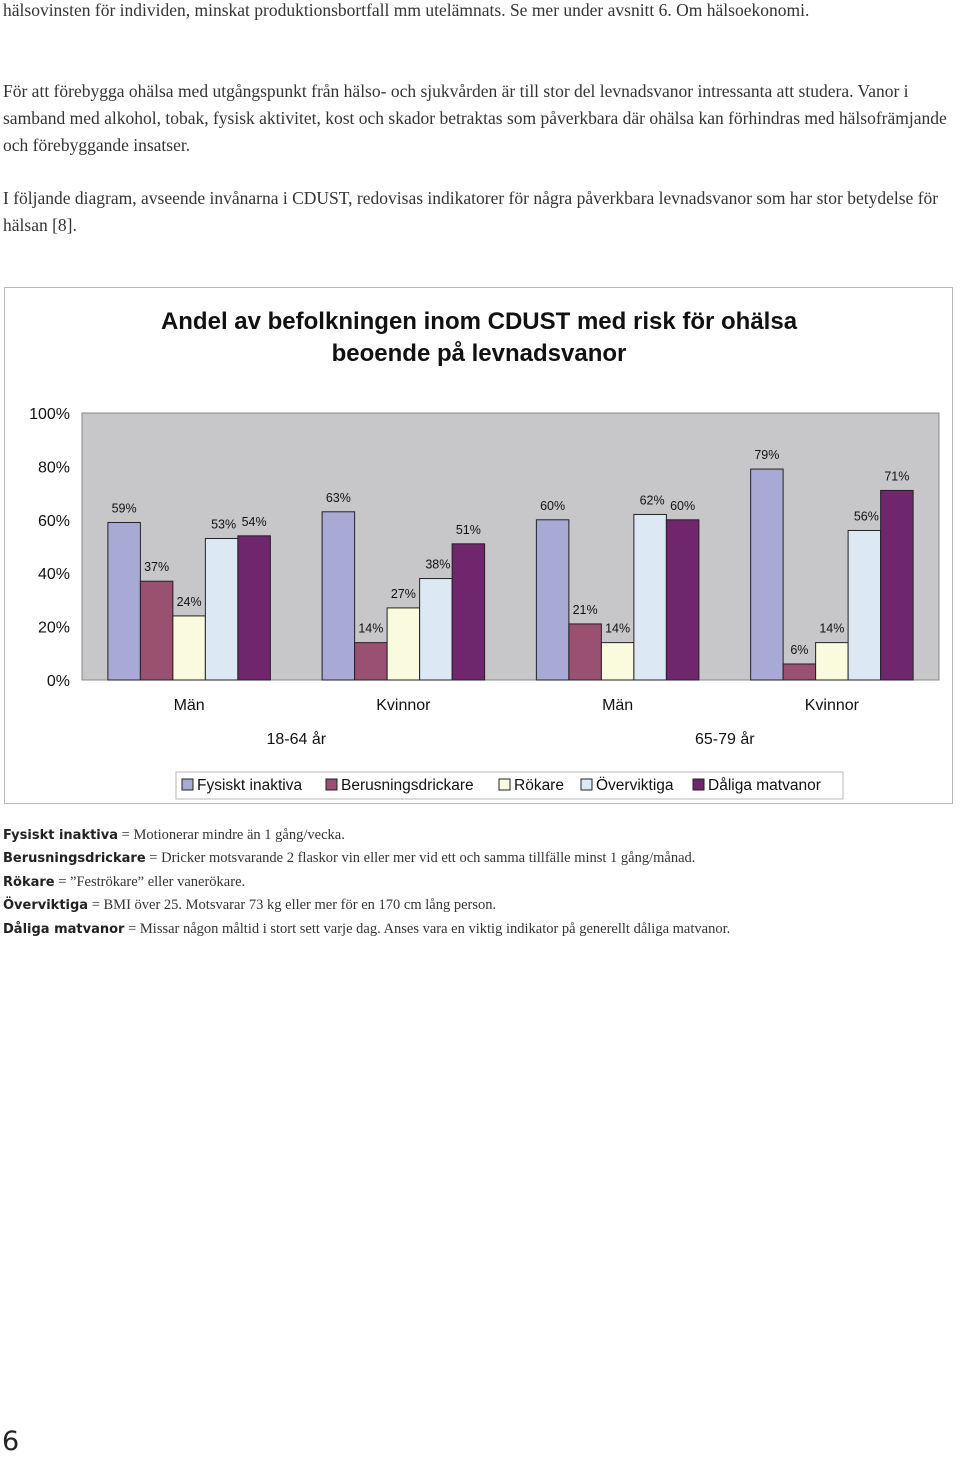  I want to click on data-label: 54%, so click(254, 522).